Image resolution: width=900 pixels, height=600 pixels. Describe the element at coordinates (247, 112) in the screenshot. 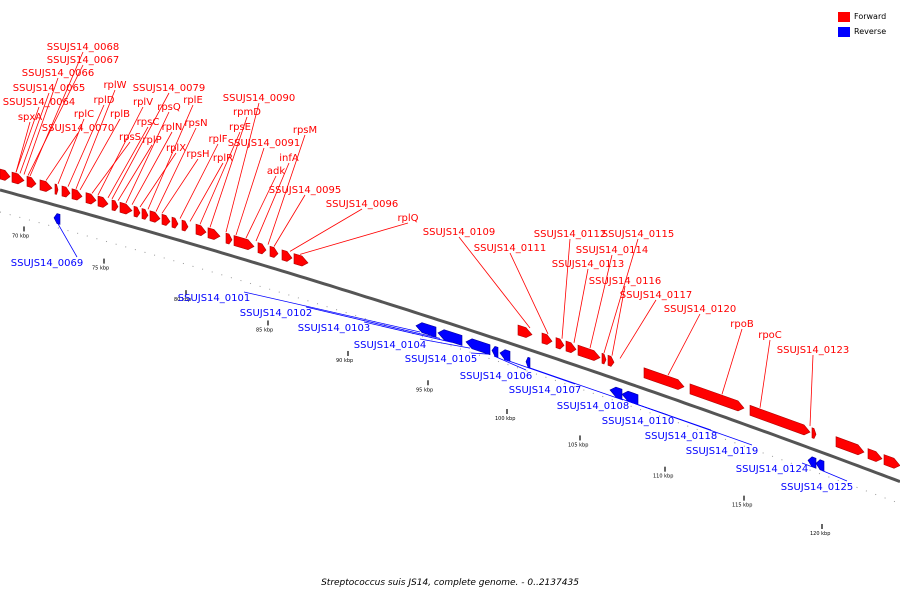

I see `forward-gene-label: rpmD` at that location.